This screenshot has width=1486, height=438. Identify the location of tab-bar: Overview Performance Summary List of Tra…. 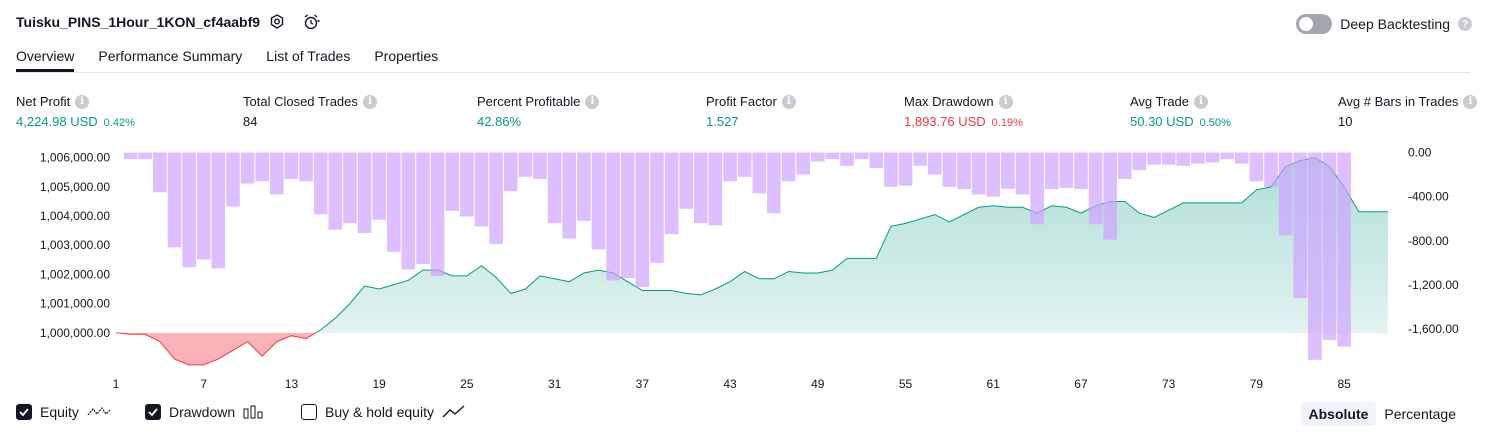
(227, 60).